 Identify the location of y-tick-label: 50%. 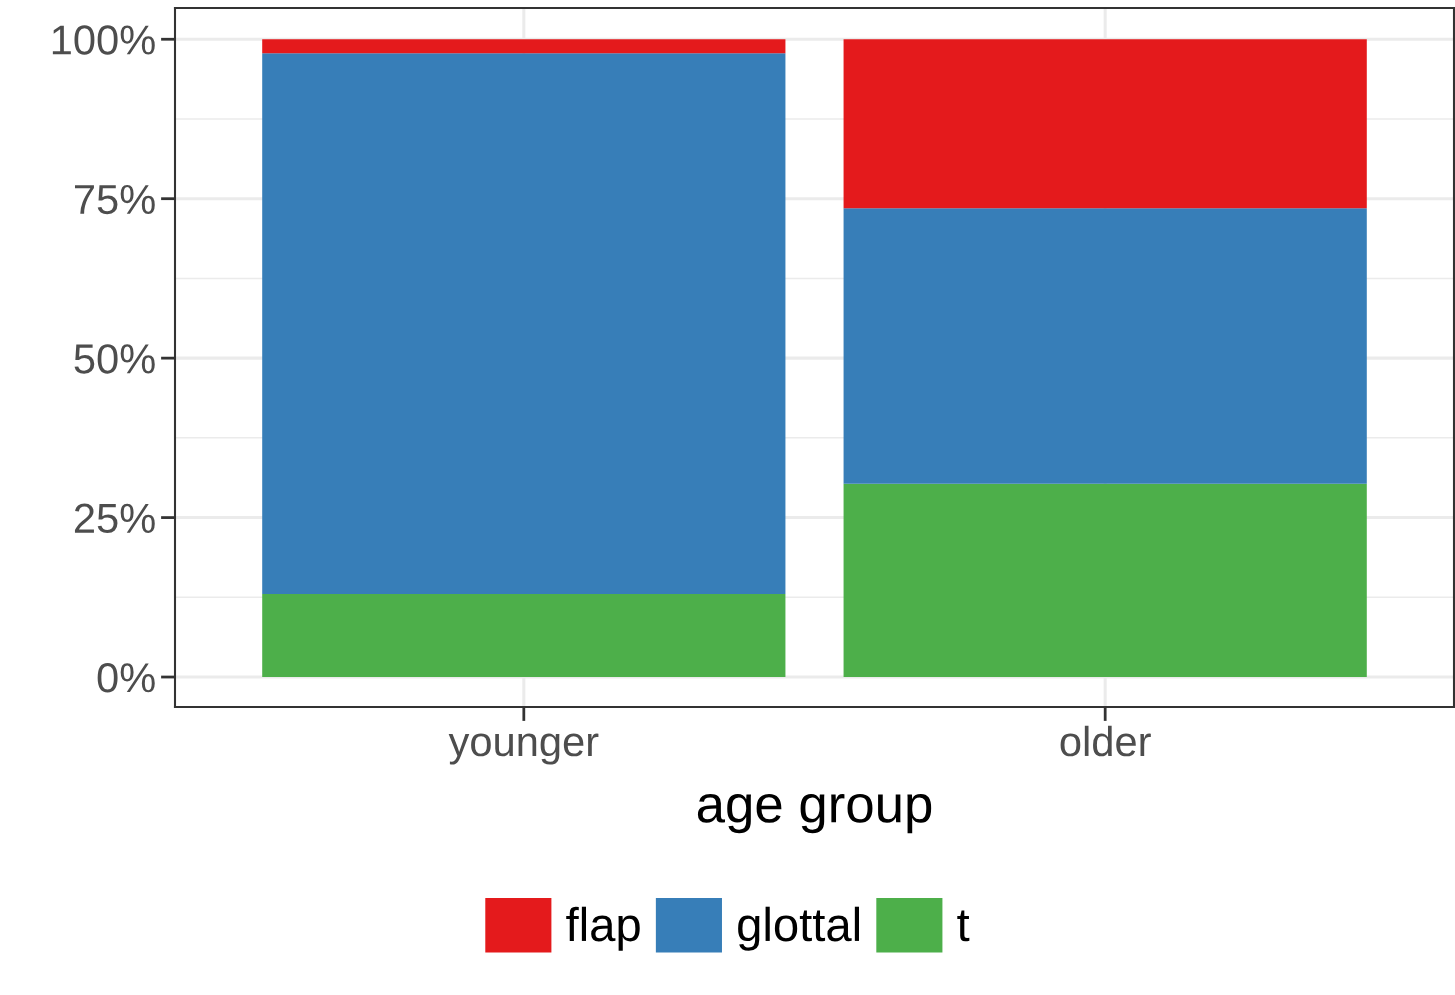
(114, 359).